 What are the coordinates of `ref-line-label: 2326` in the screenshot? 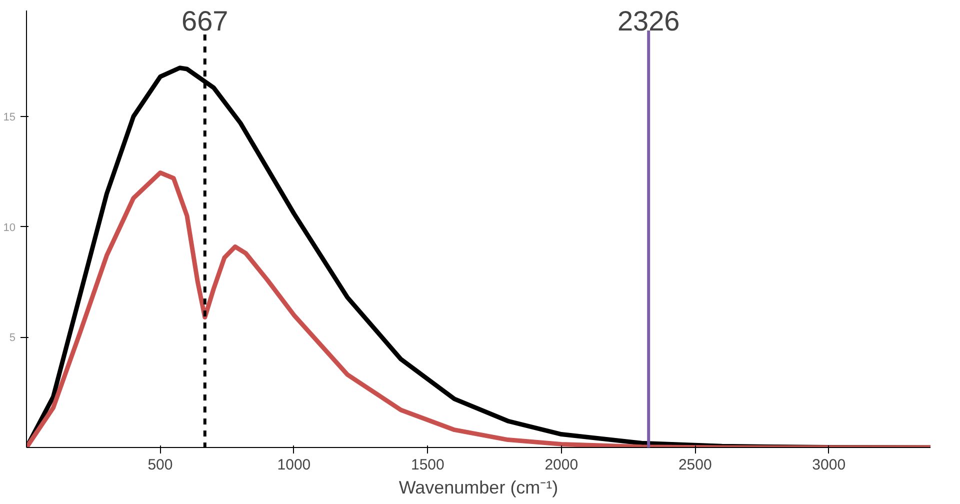 It's located at (648, 21).